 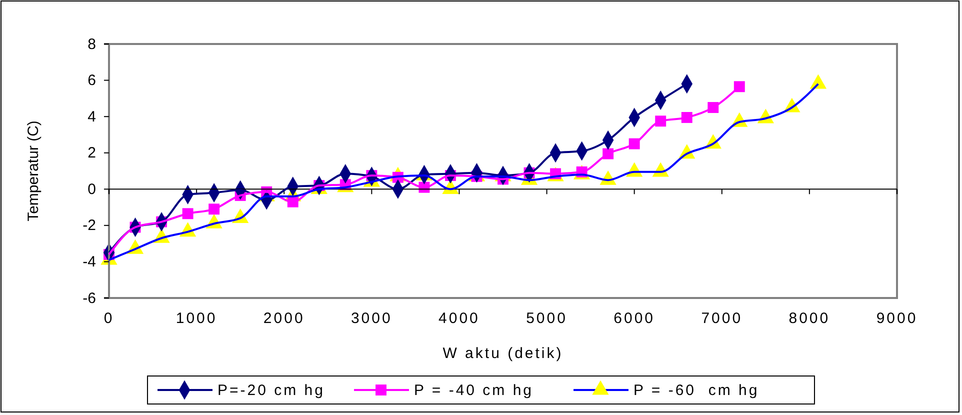 I want to click on y-tick-label: 6, so click(x=92, y=81).